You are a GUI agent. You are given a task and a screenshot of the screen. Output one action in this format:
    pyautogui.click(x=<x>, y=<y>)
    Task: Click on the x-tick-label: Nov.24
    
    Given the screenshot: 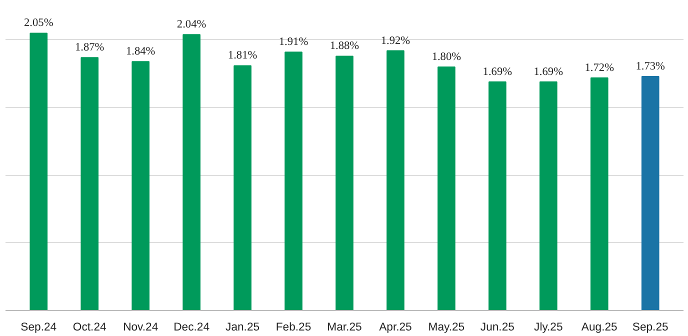 What is the action you would take?
    pyautogui.click(x=140, y=328)
    